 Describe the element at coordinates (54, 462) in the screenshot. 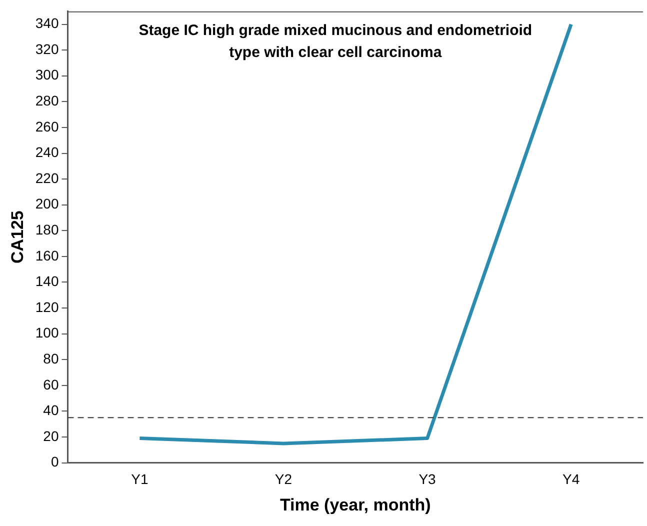

I see `y-tick-label: 0` at that location.